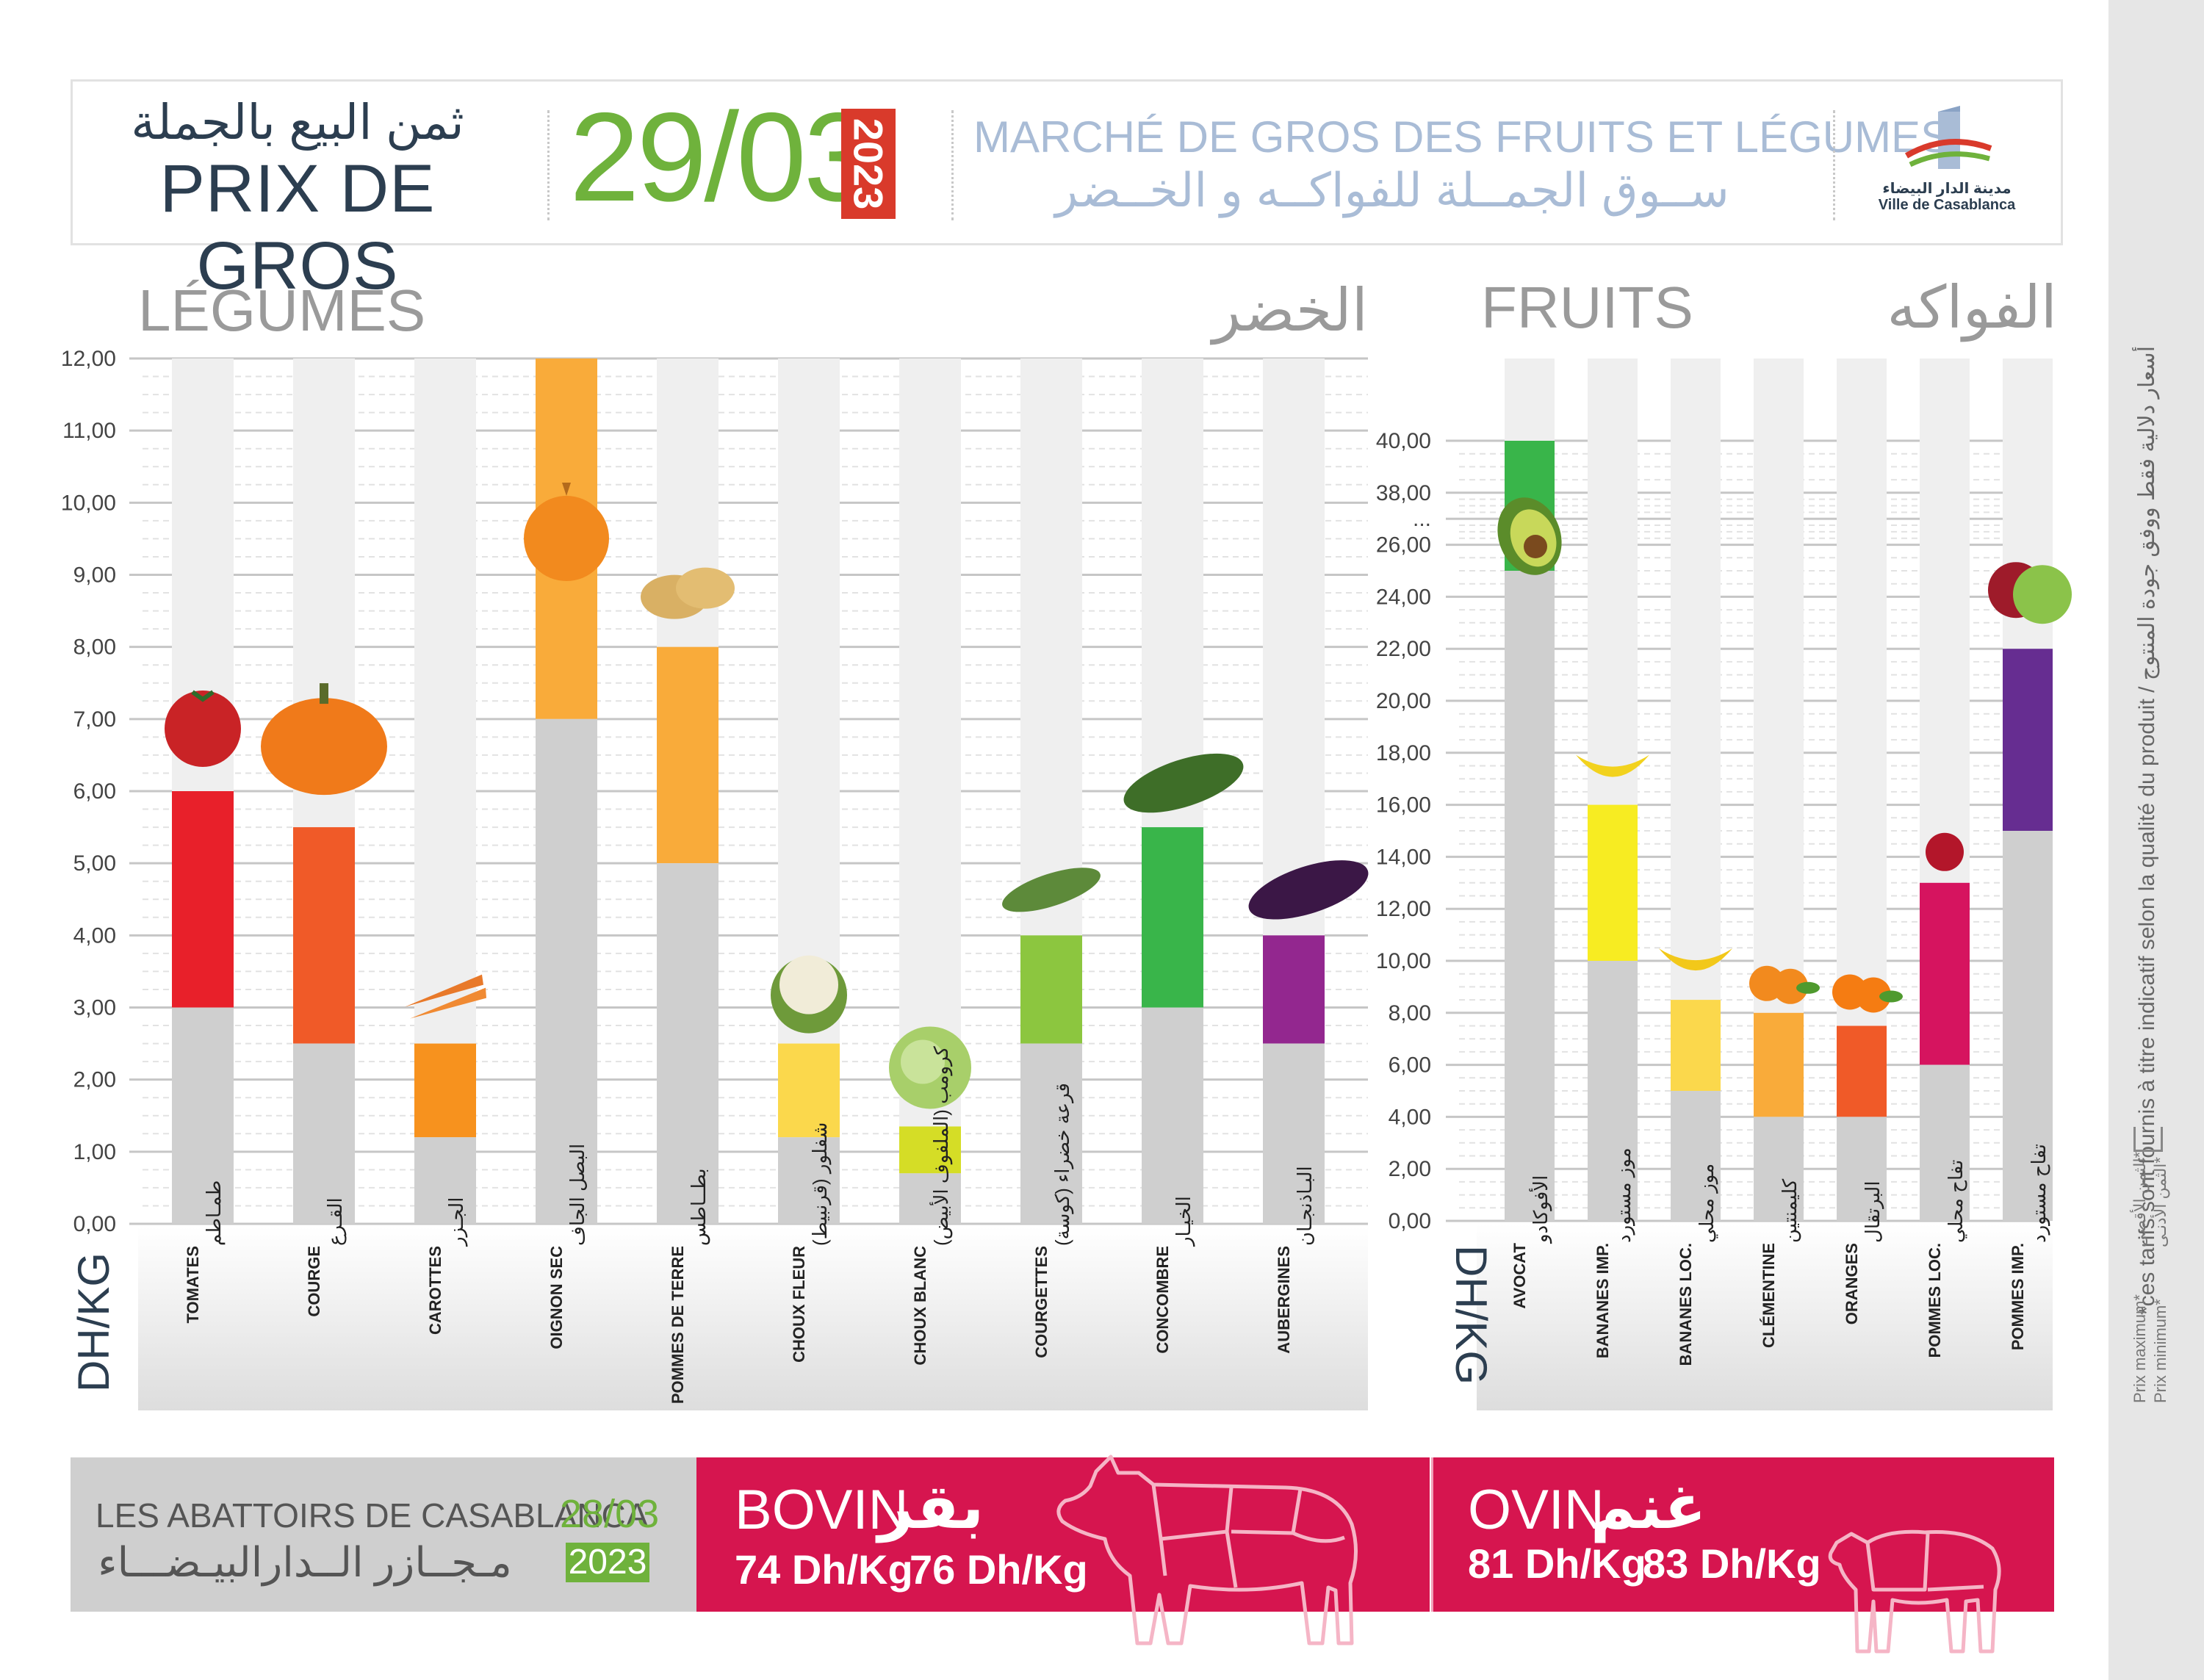 The height and width of the screenshot is (1680, 2204). Describe the element at coordinates (1162, 1300) in the screenshot. I see `category-label-french: CONCOMBRE` at that location.